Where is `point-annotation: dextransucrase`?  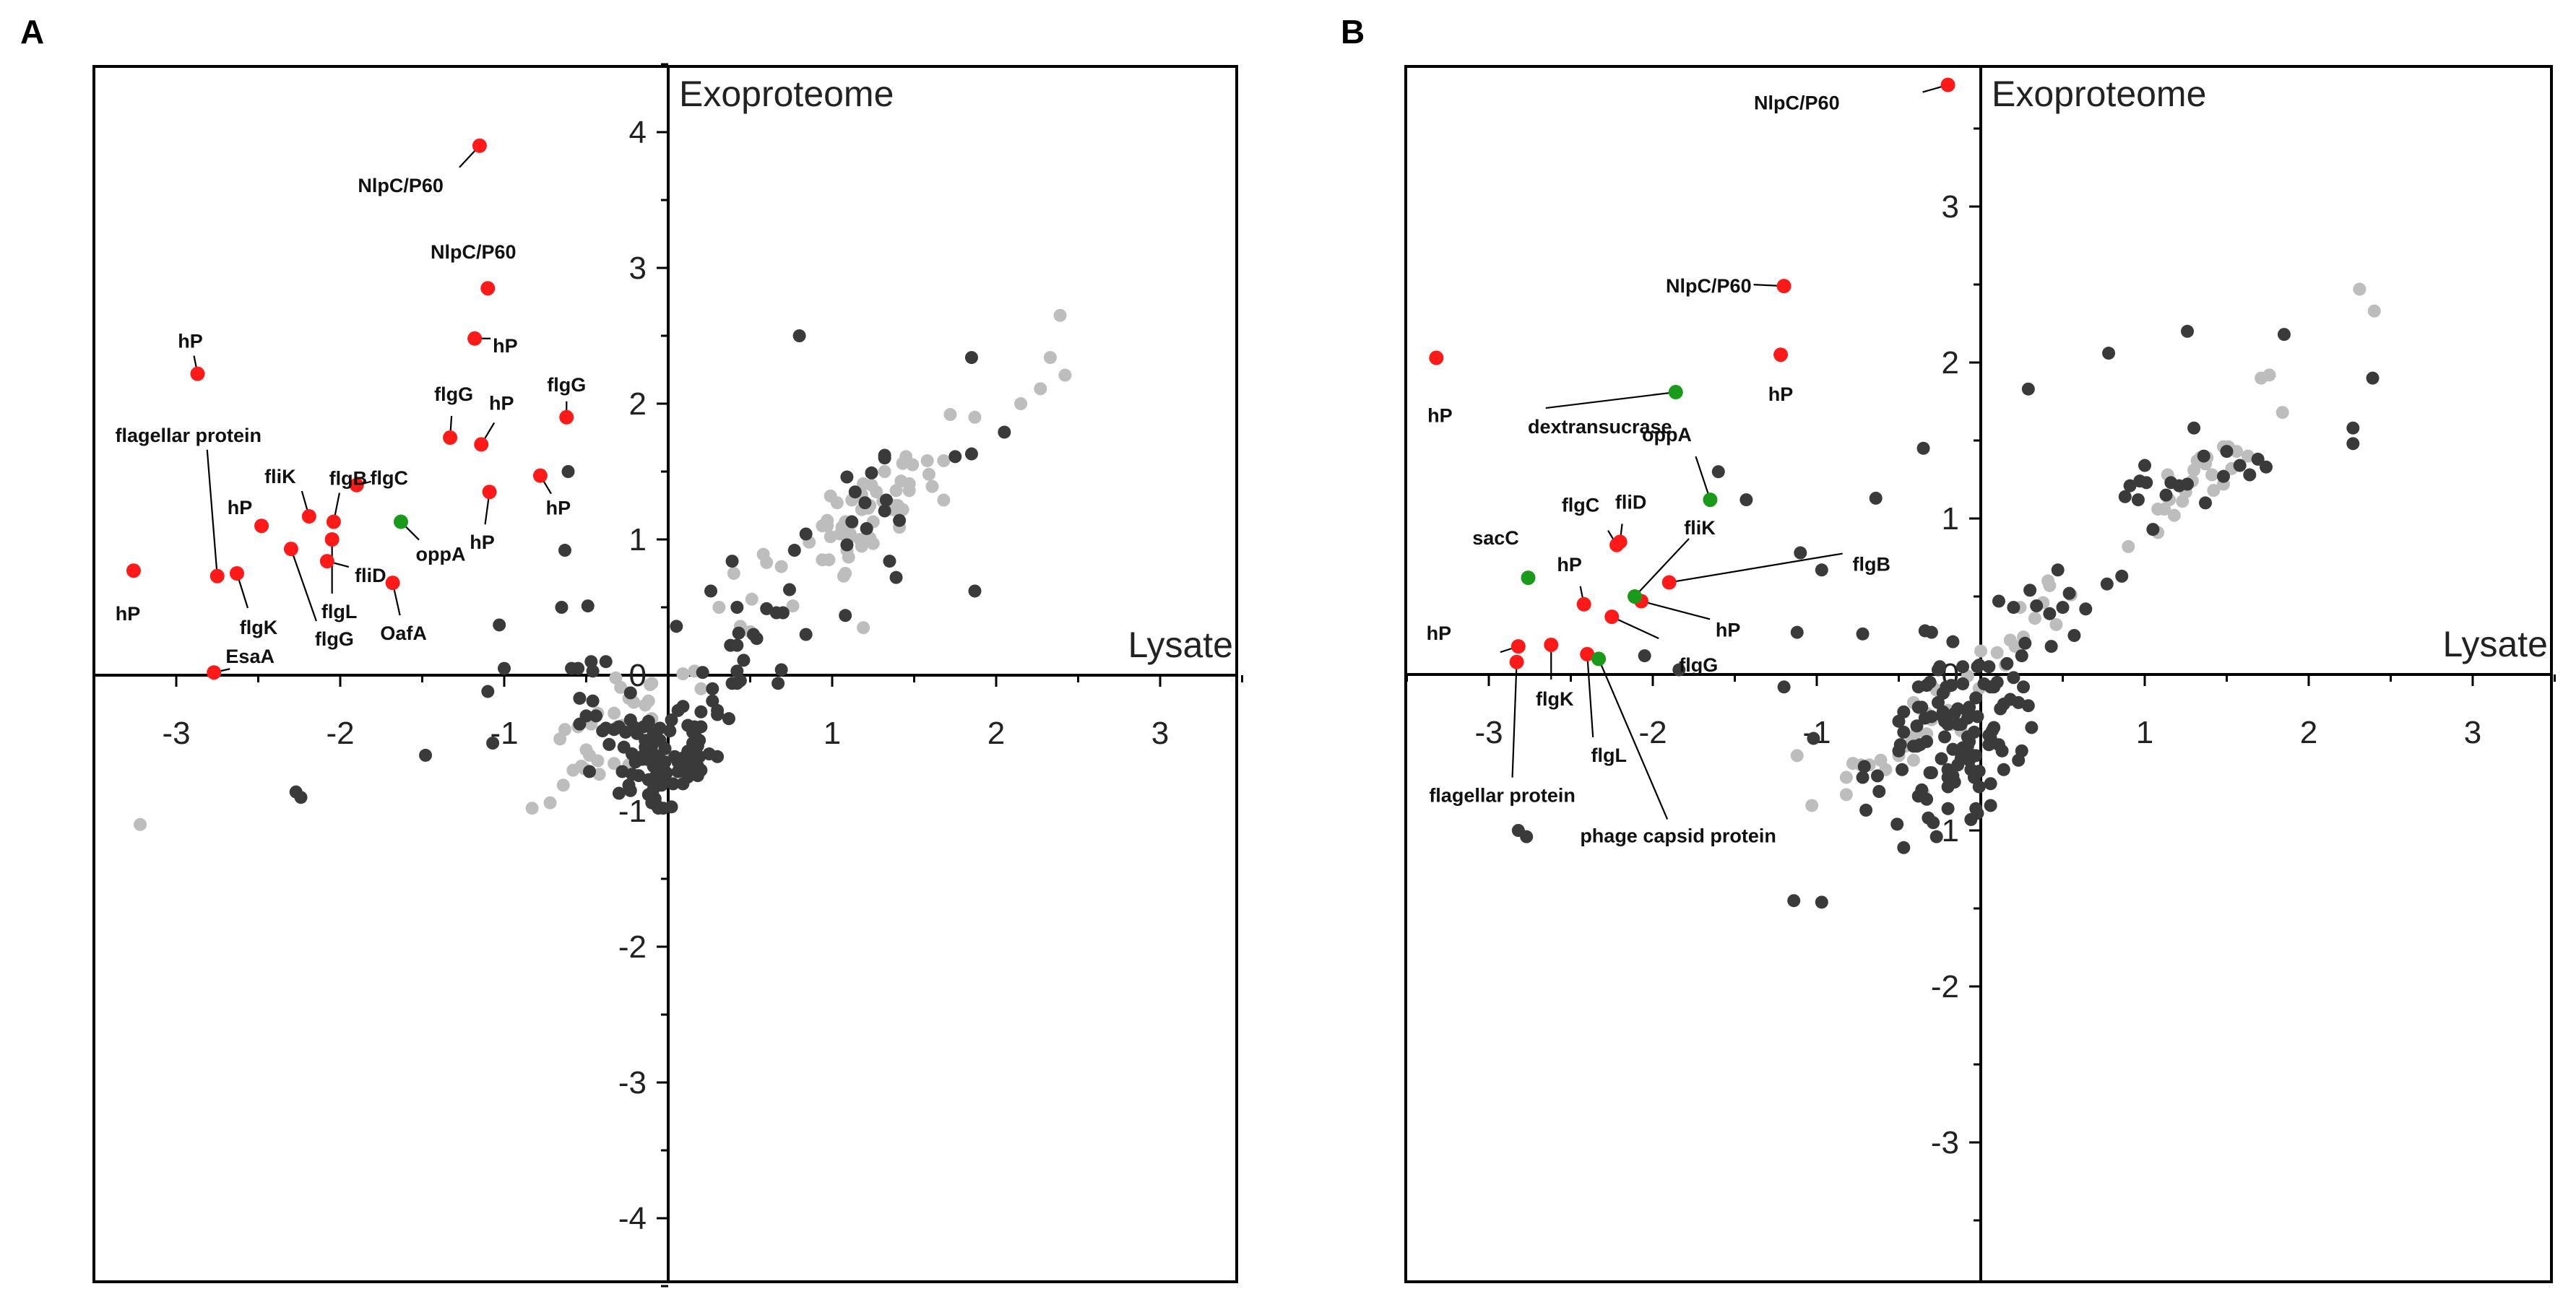
point-annotation: dextransucrase is located at coordinates (1600, 427).